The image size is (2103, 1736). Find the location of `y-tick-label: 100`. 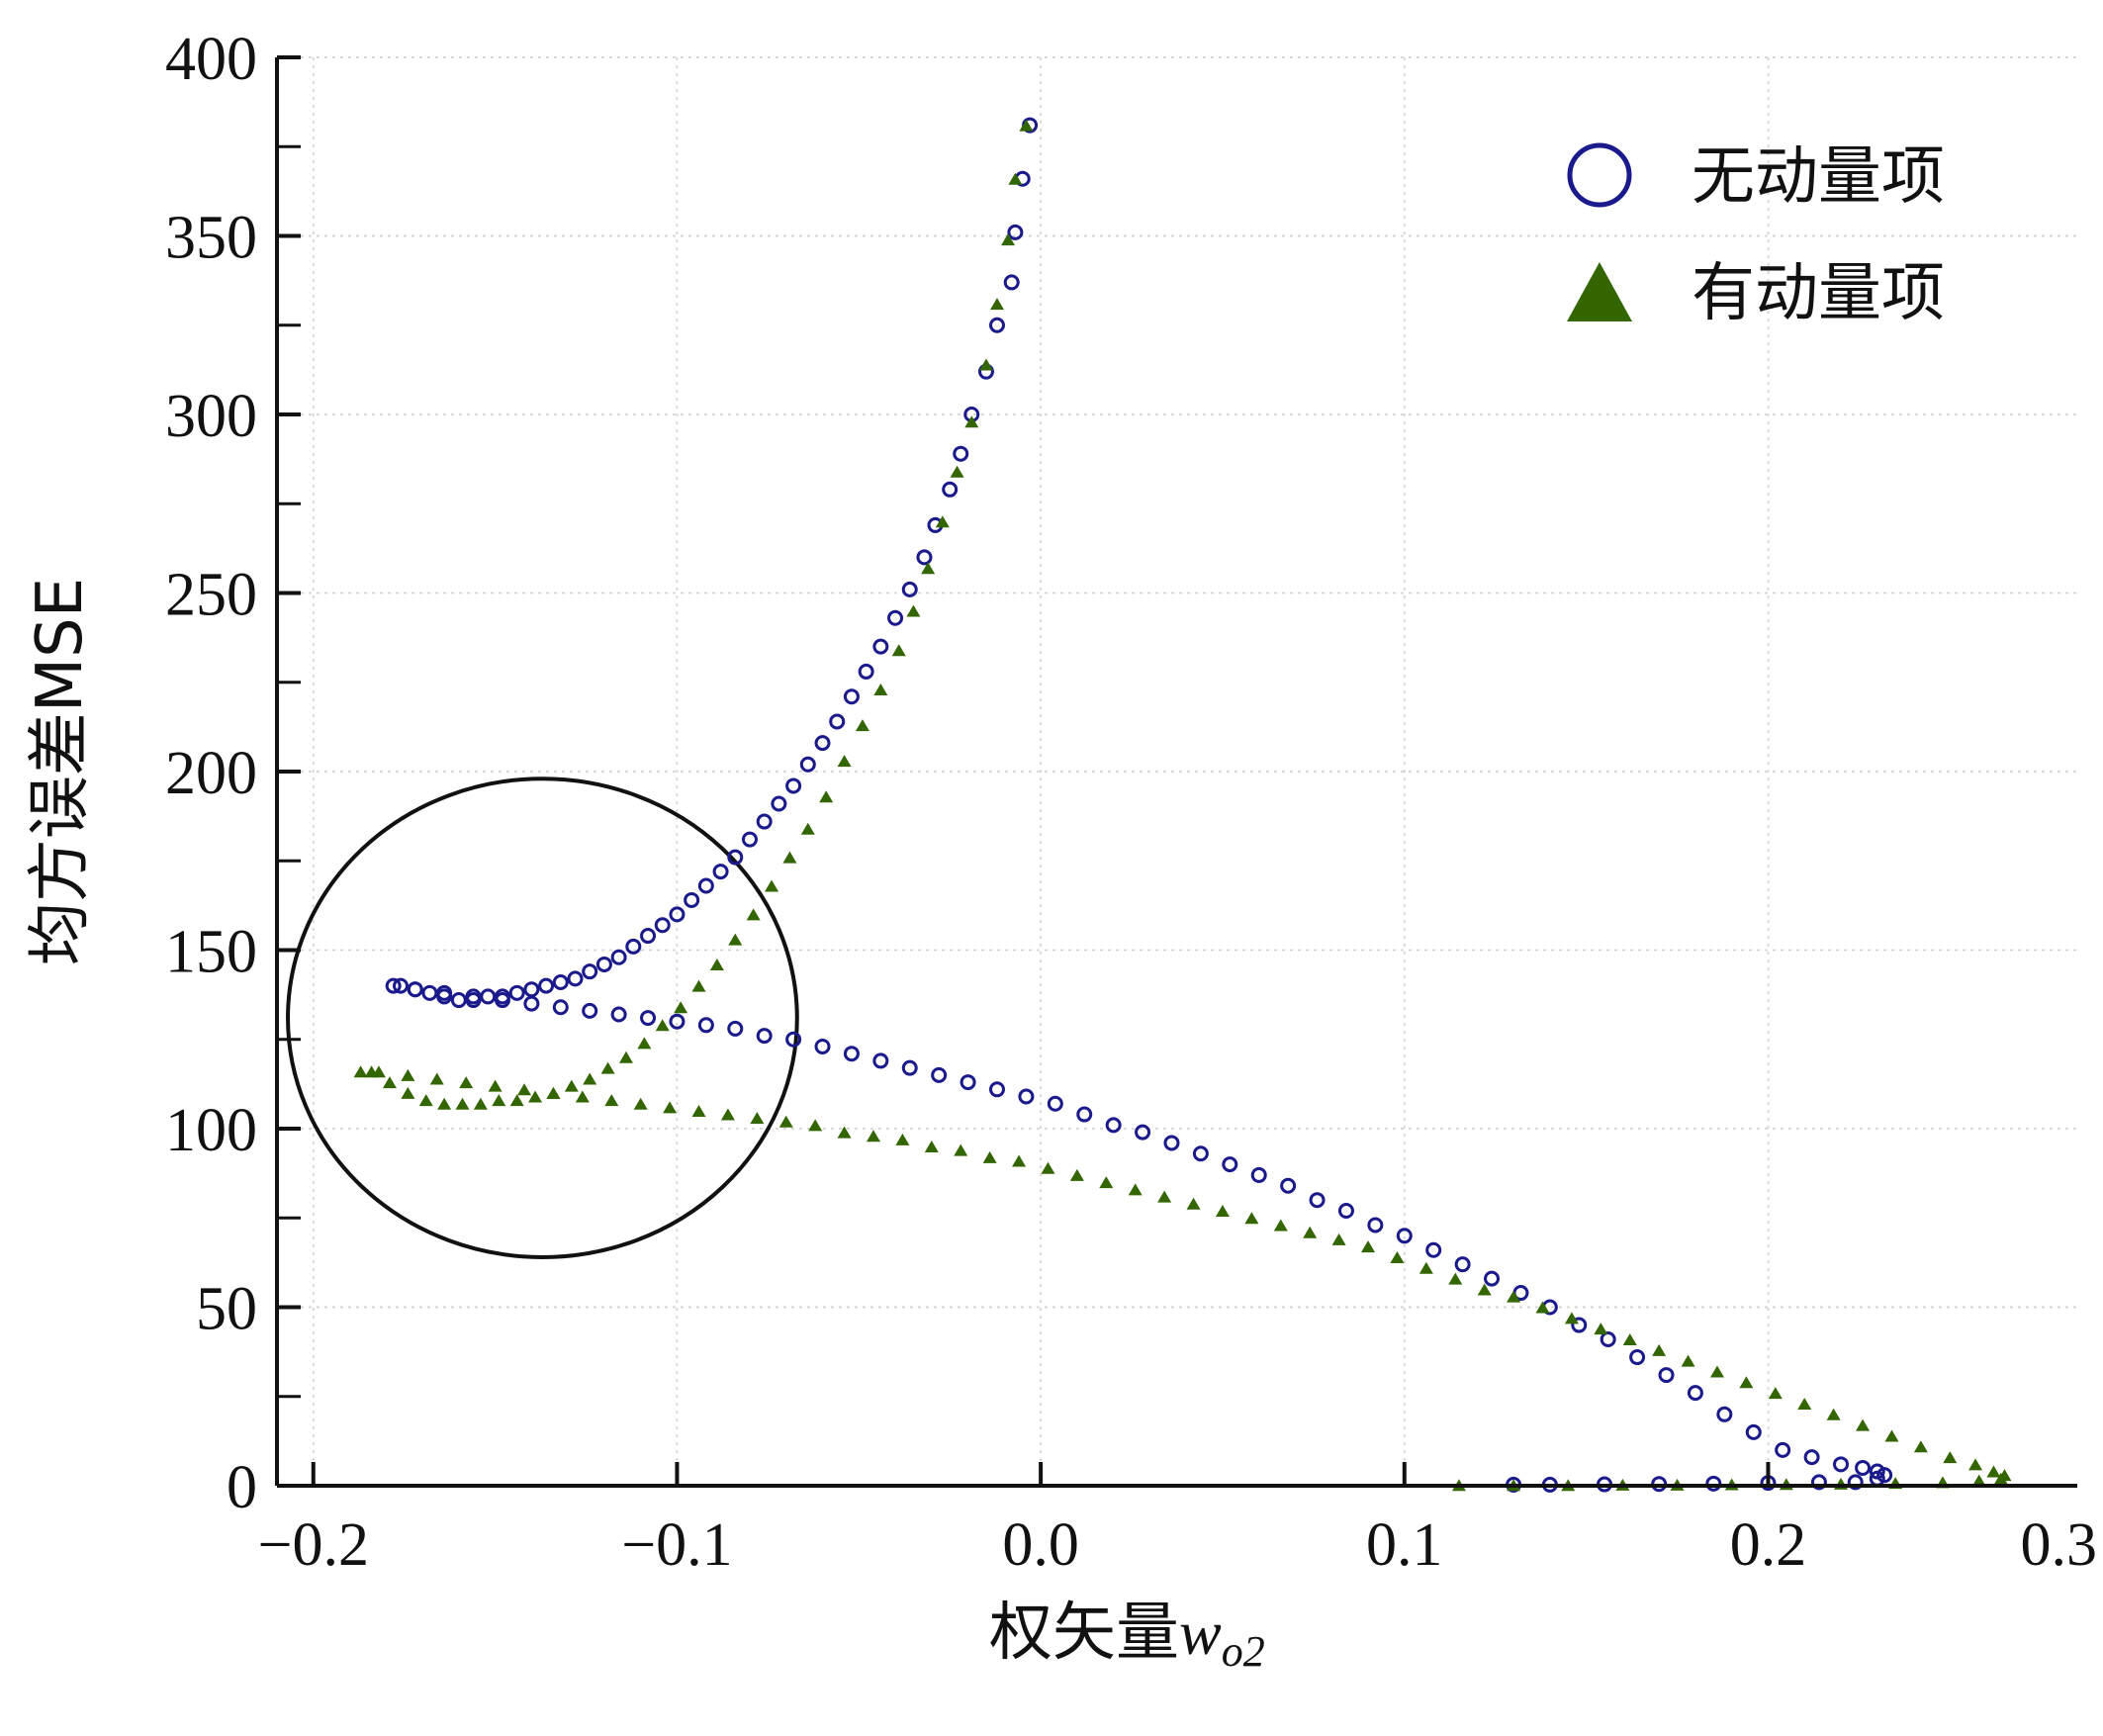

y-tick-label: 100 is located at coordinates (211, 1130).